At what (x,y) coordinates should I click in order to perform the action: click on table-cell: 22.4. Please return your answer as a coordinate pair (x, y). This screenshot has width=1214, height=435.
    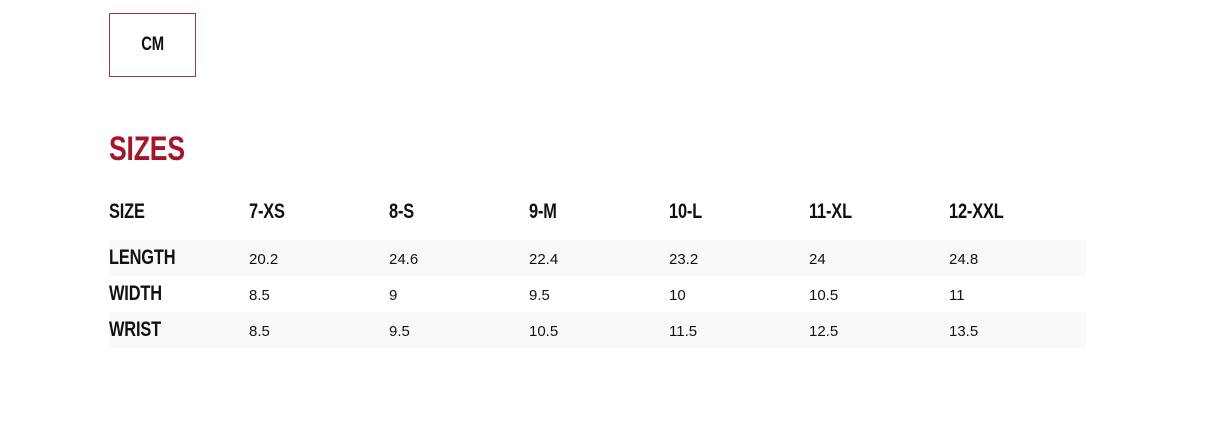
    Looking at the image, I should click on (544, 259).